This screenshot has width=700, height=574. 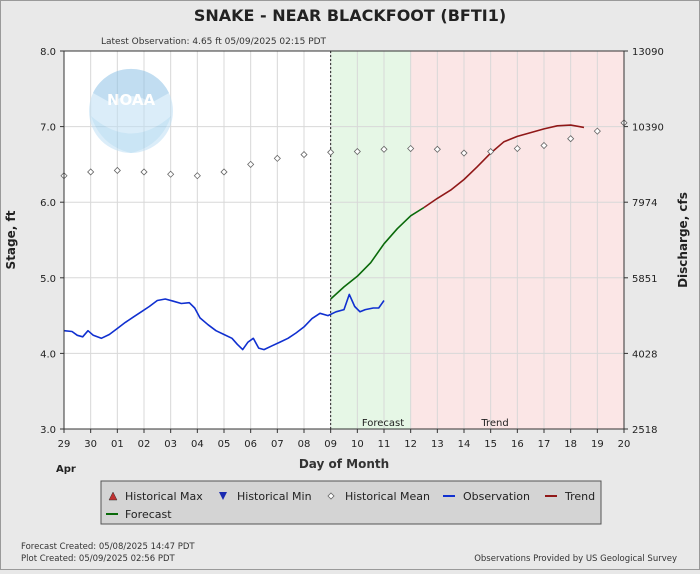 I want to click on y-tick-label-left: 7.0, so click(x=48, y=128).